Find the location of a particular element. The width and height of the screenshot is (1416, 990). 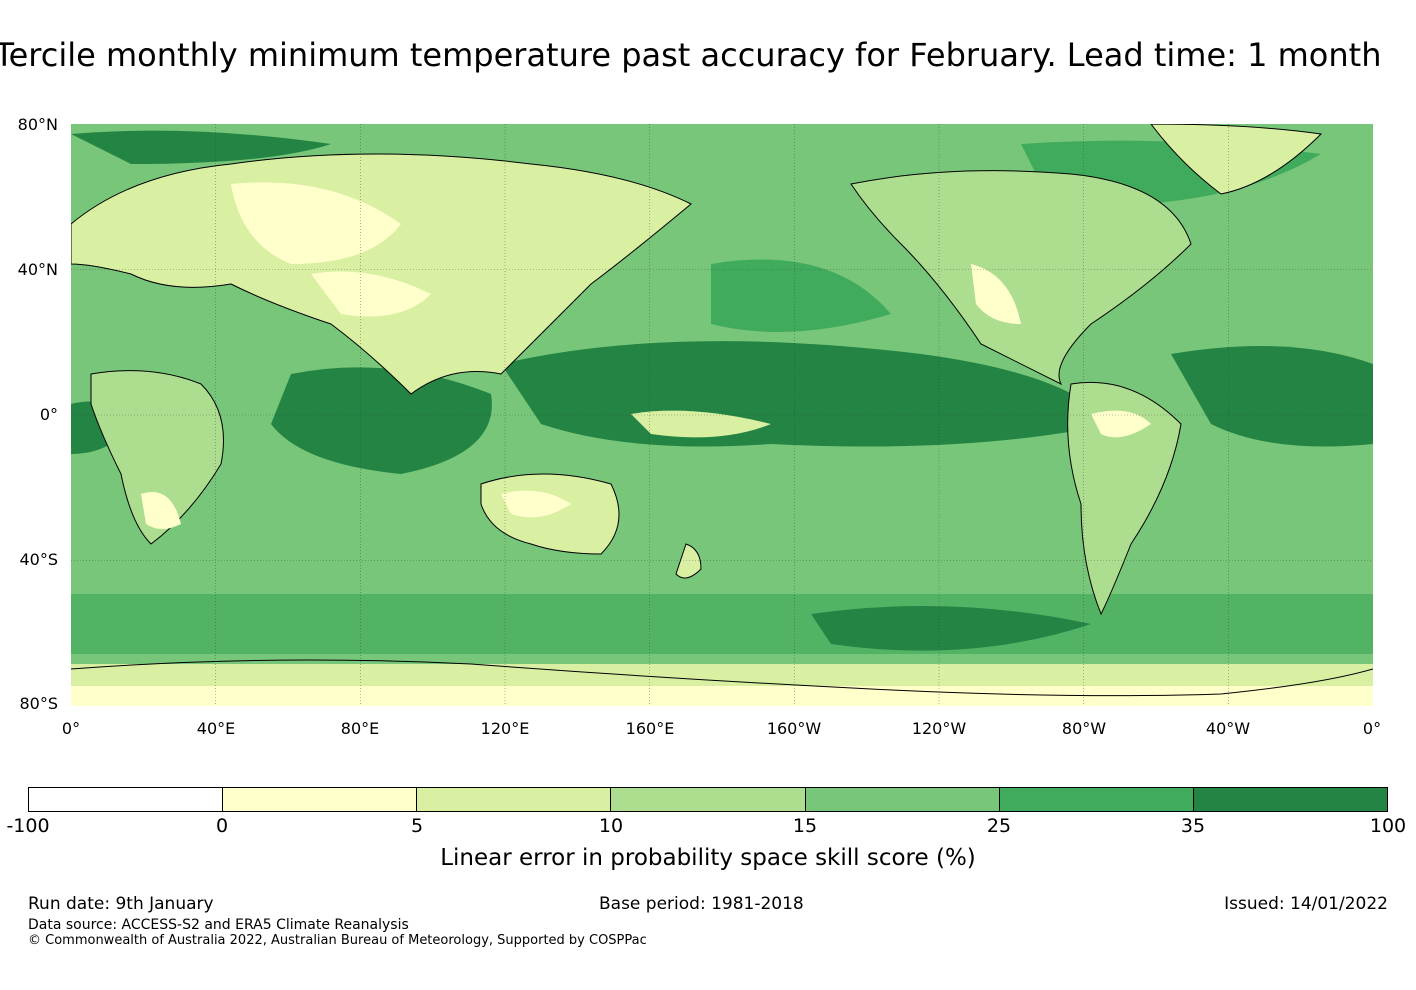

lat-label: 0° is located at coordinates (48, 414).